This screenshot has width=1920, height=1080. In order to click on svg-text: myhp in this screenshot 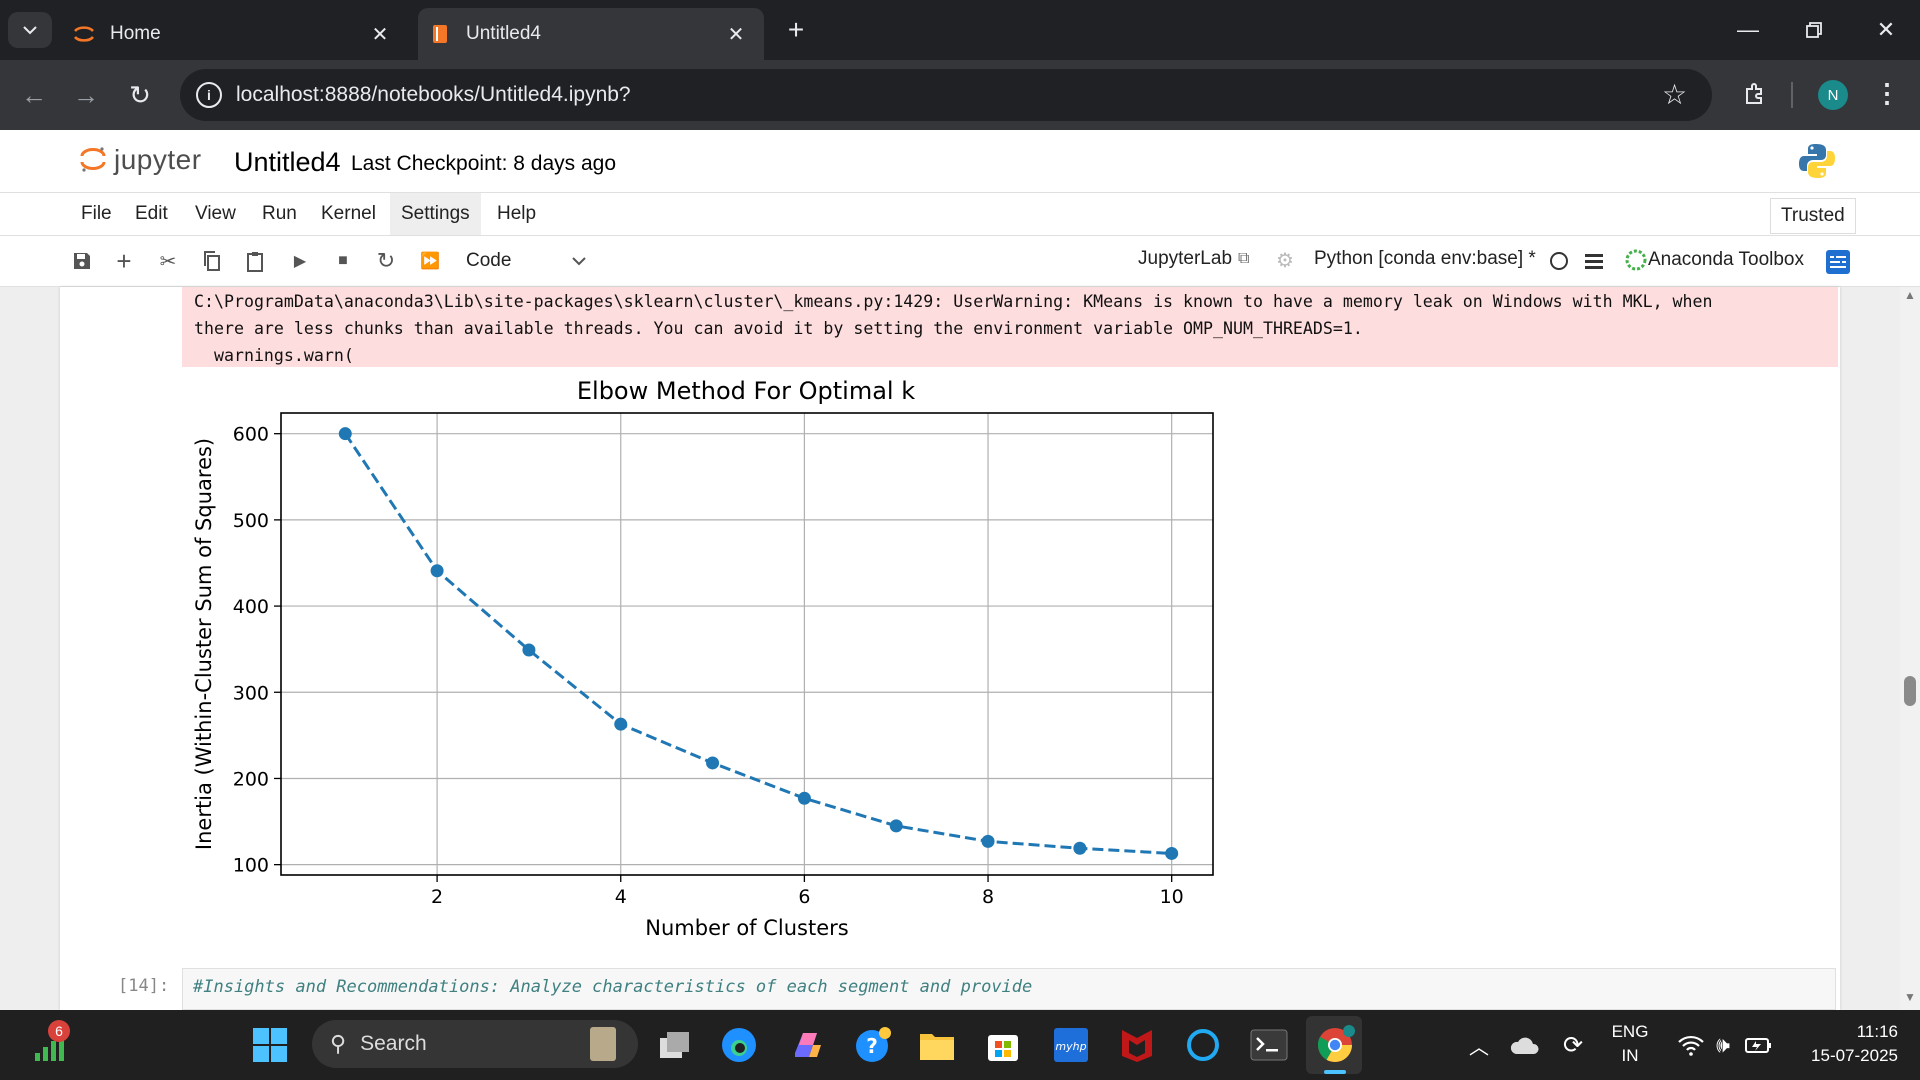, I will do `click(1070, 1046)`.